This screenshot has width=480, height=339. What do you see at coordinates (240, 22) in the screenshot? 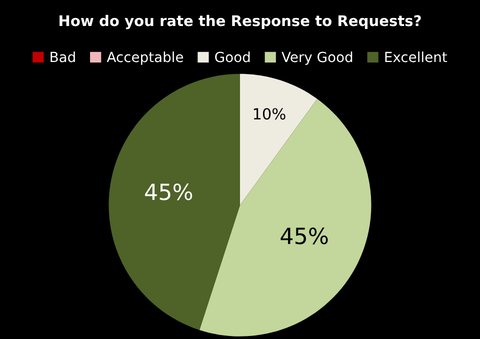
I see `chart-title: How do you rate the Response to Requests?` at bounding box center [240, 22].